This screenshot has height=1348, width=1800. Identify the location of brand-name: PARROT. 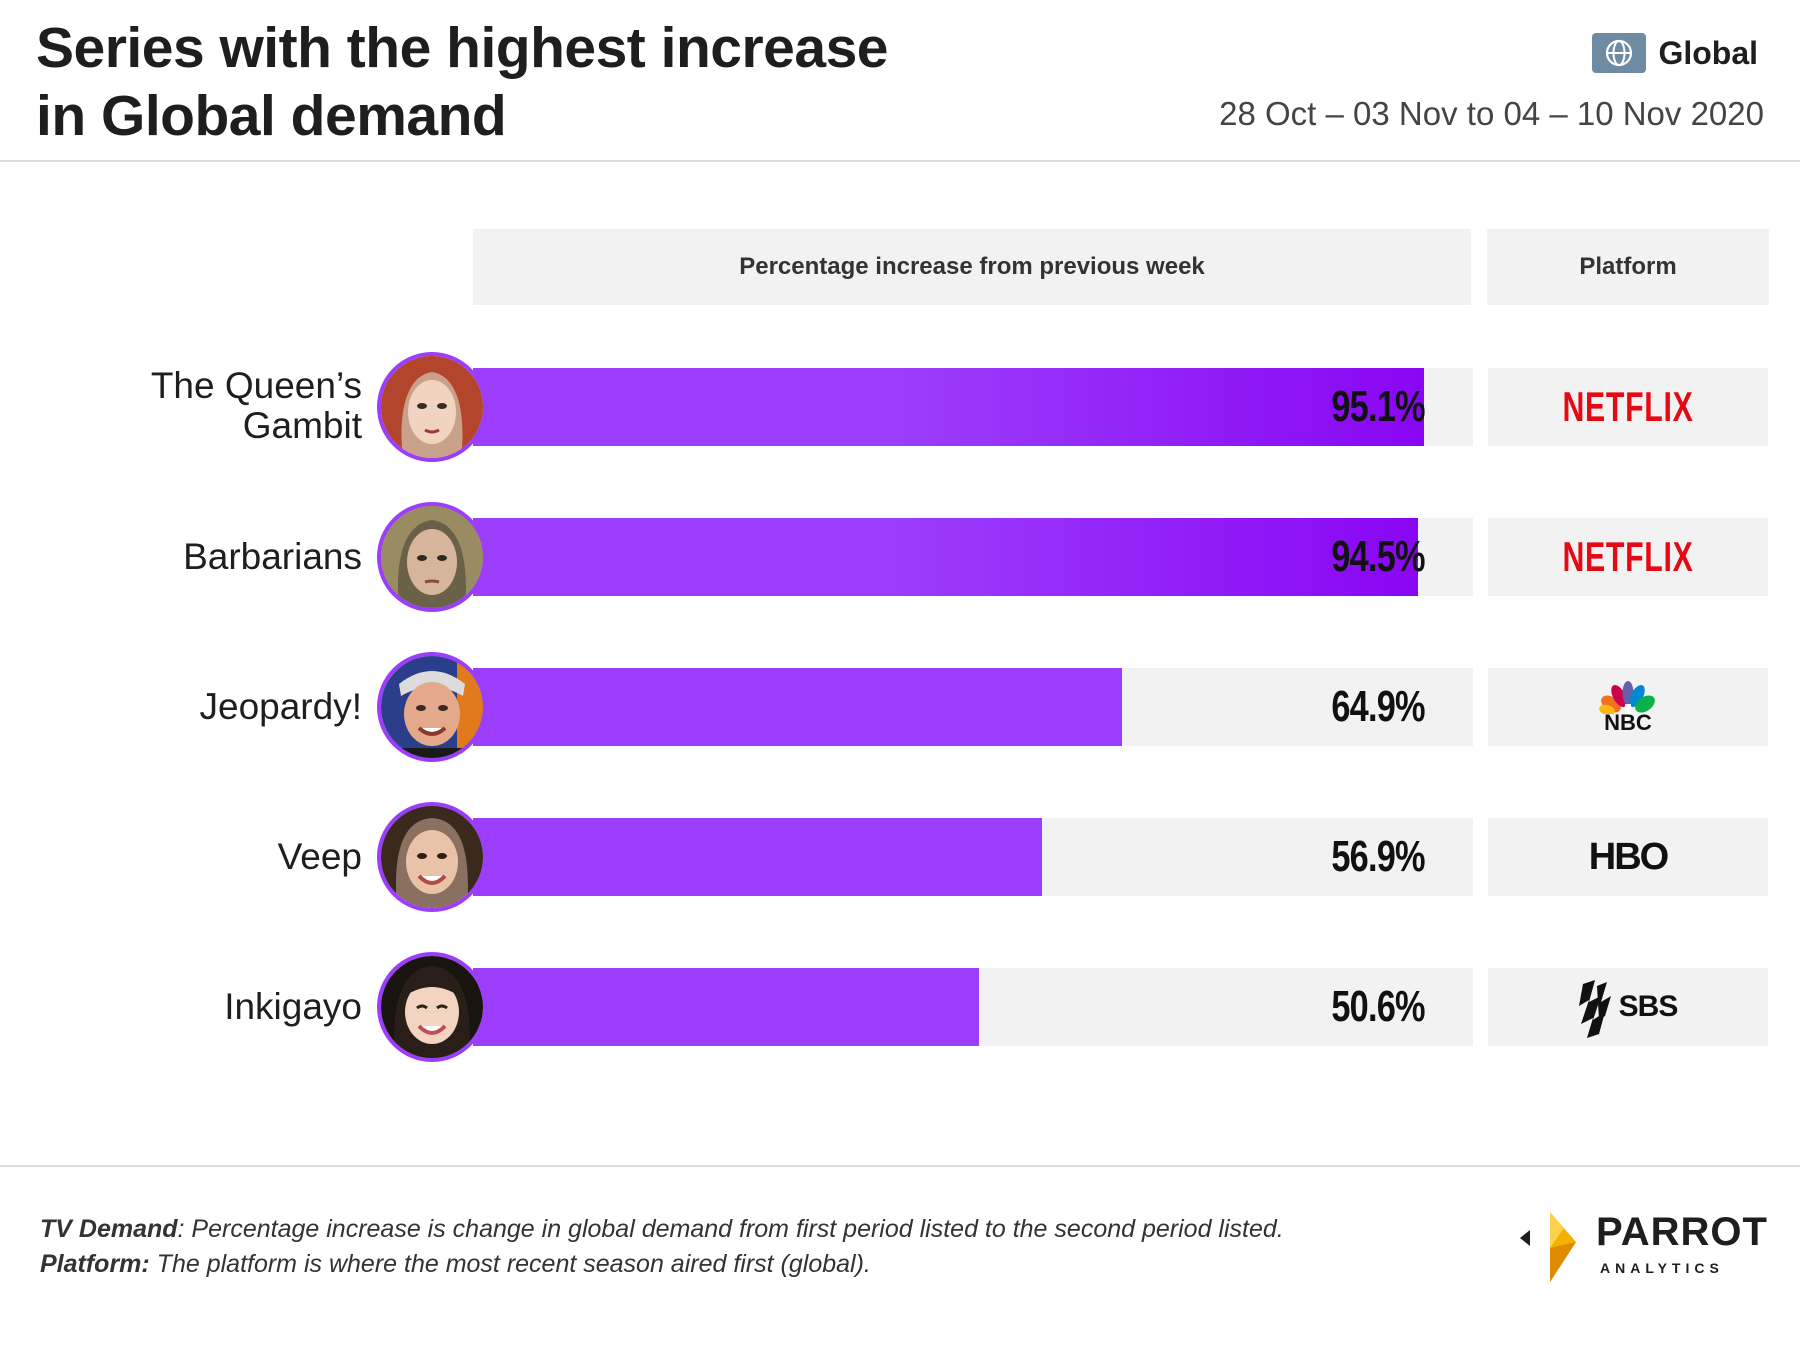
(1682, 1232).